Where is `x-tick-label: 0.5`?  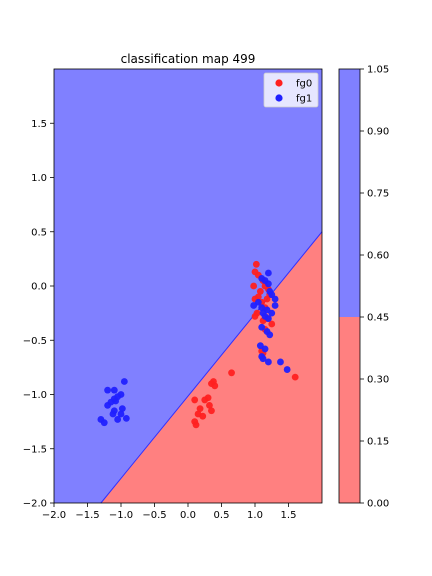
x-tick-label: 0.5 is located at coordinates (222, 515).